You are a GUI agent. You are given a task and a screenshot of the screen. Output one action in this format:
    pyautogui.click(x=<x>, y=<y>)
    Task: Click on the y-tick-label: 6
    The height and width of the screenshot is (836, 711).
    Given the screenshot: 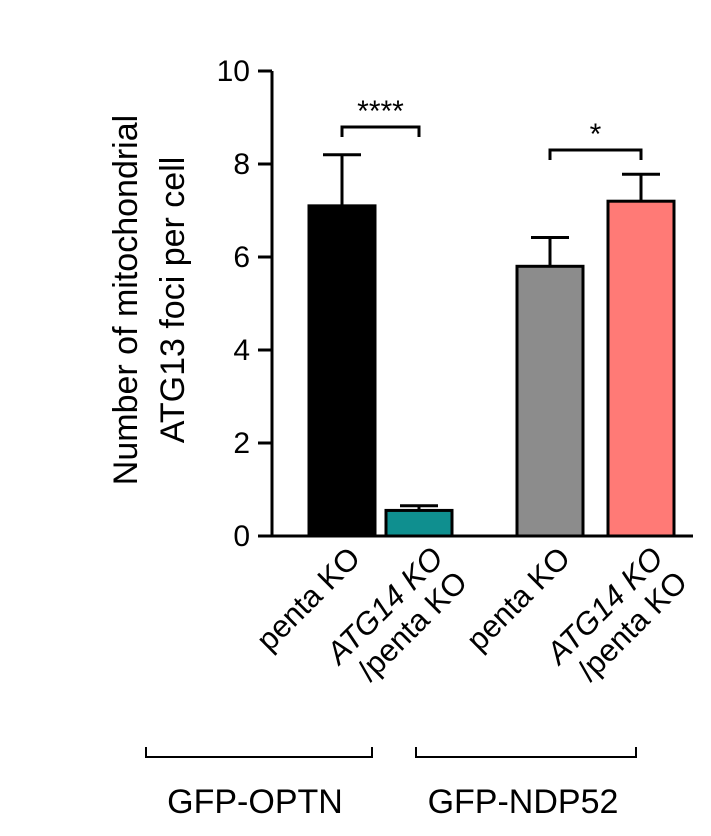 What is the action you would take?
    pyautogui.click(x=241, y=257)
    